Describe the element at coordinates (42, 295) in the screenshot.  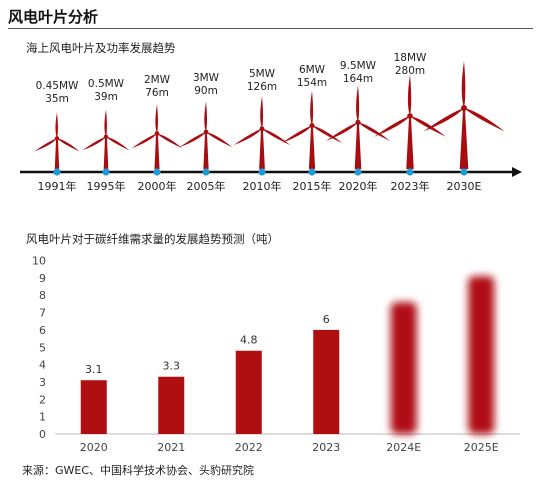
I see `y-tick-label: 8` at that location.